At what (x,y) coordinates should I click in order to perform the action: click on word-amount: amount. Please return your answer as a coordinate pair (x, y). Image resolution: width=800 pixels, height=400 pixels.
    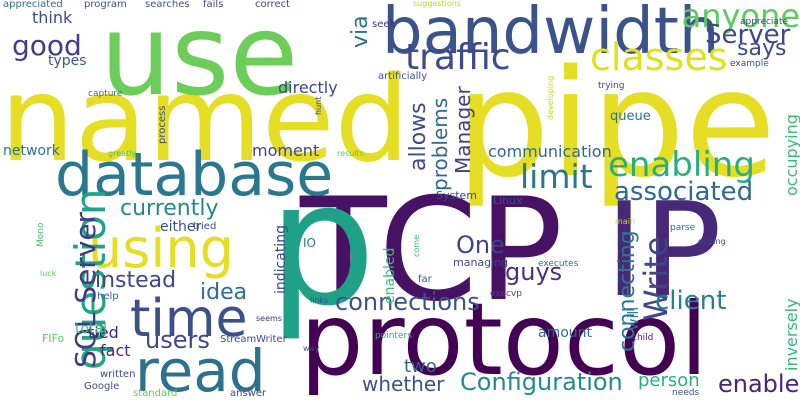
    Looking at the image, I should click on (565, 333).